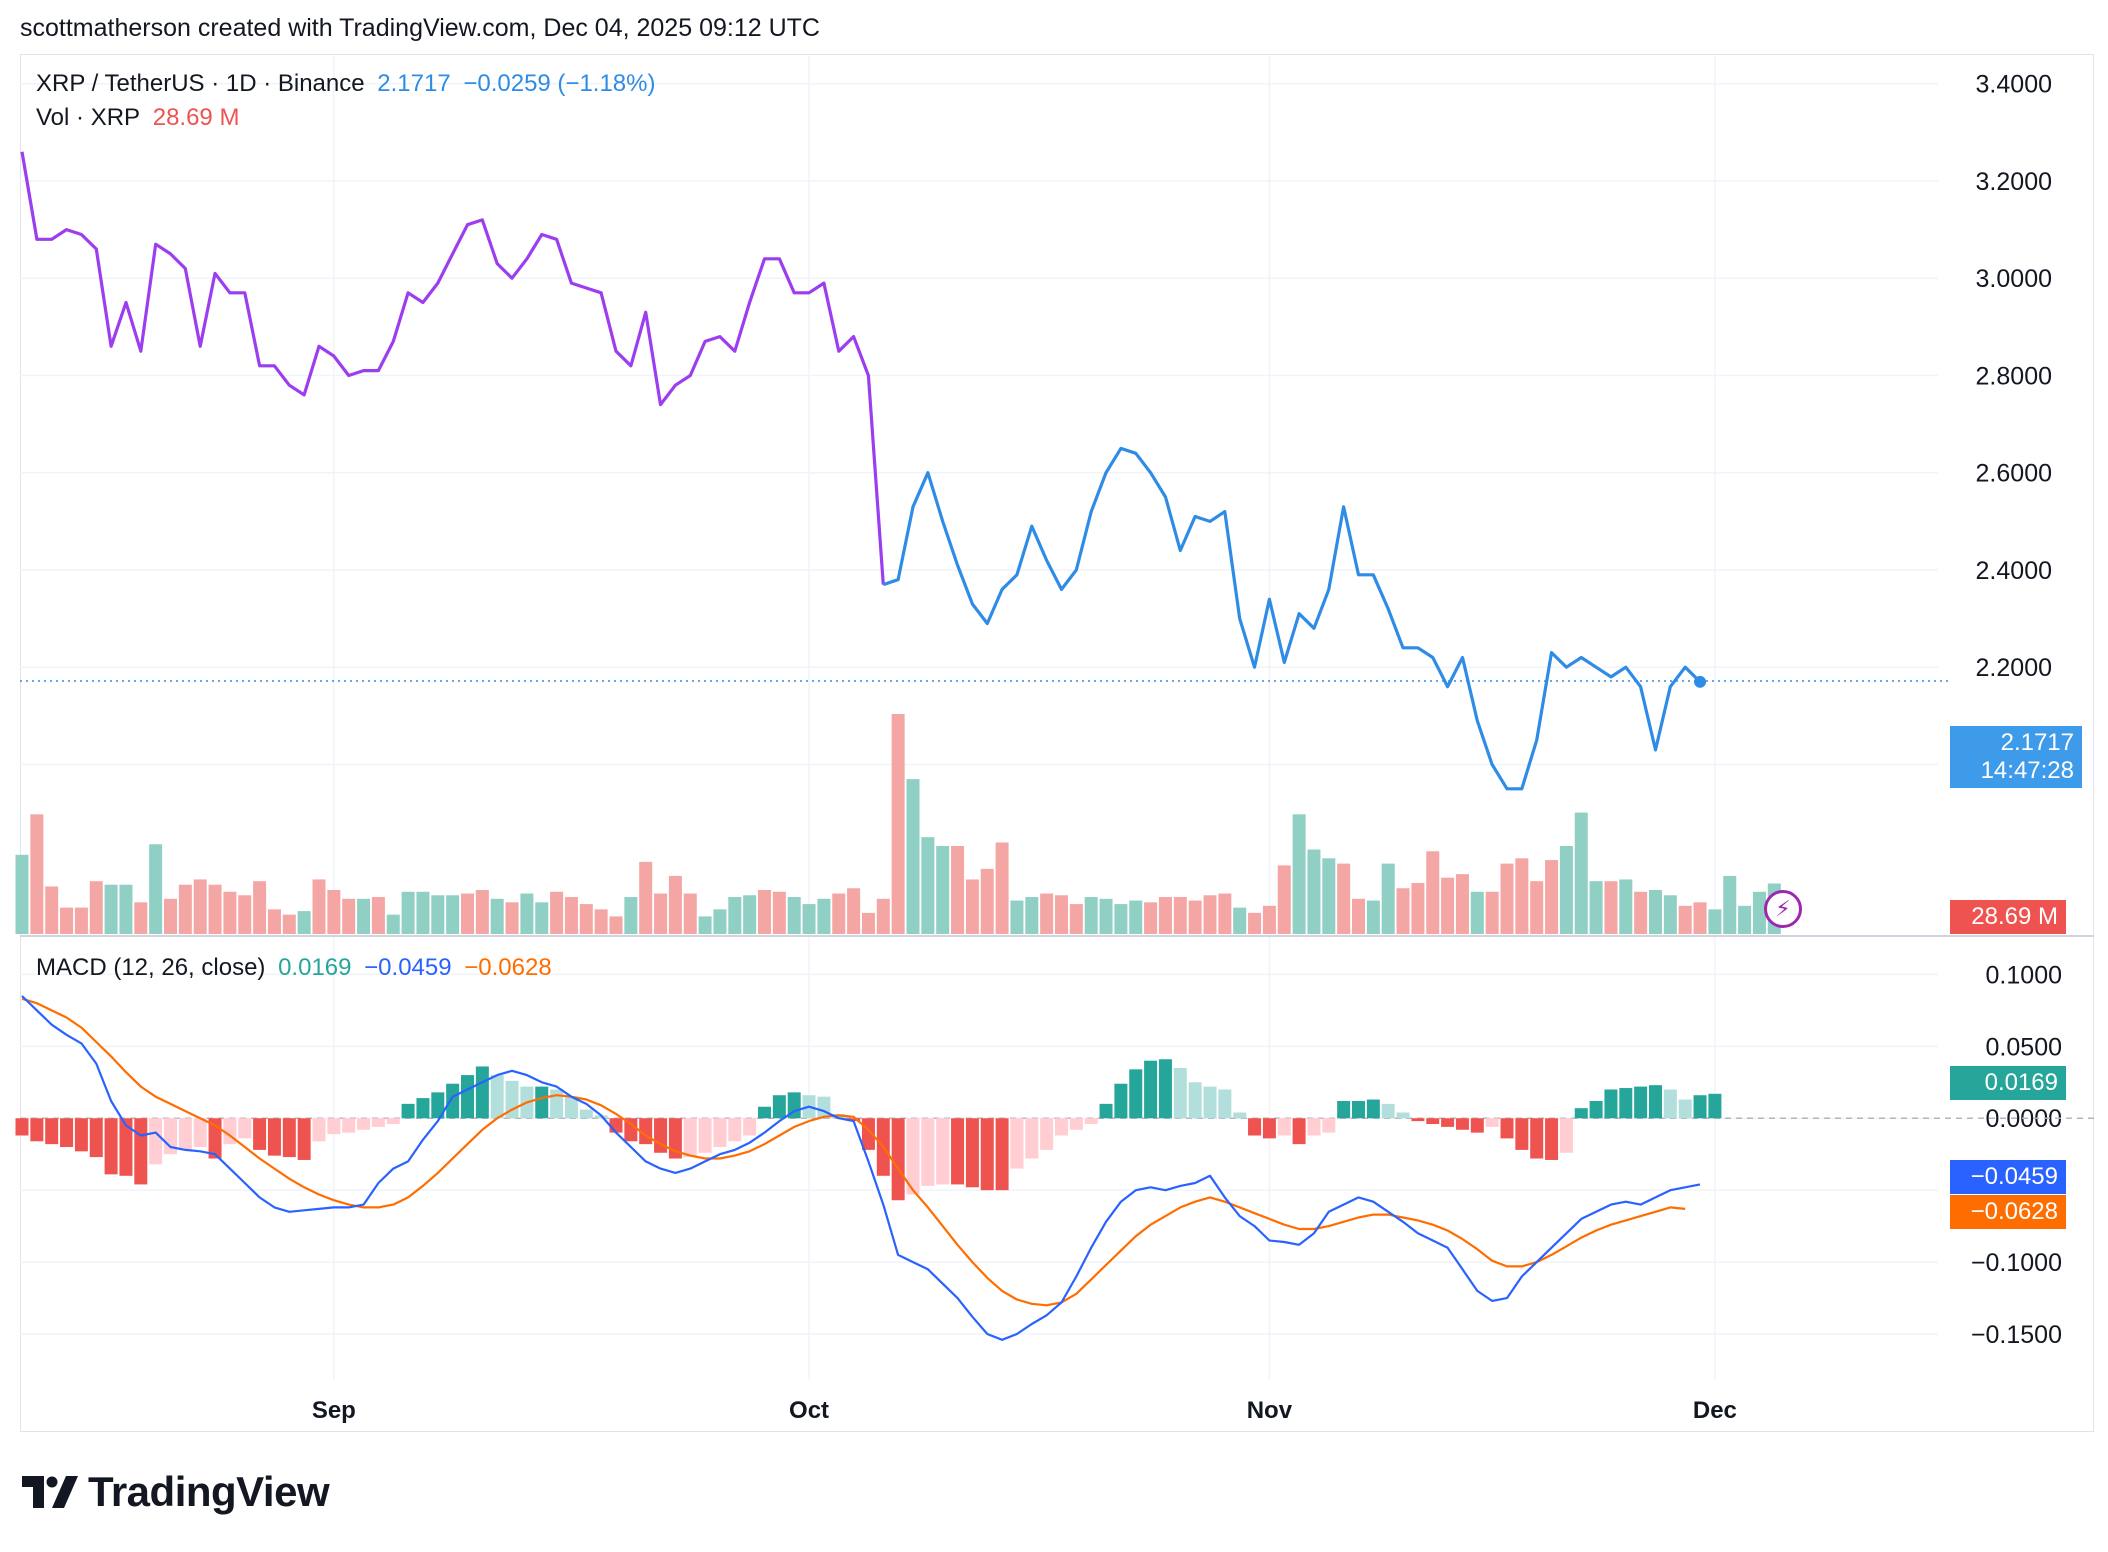 The width and height of the screenshot is (2108, 1552). What do you see at coordinates (559, 83) in the screenshot?
I see `price-change: −0.0259 (−1.18%)` at bounding box center [559, 83].